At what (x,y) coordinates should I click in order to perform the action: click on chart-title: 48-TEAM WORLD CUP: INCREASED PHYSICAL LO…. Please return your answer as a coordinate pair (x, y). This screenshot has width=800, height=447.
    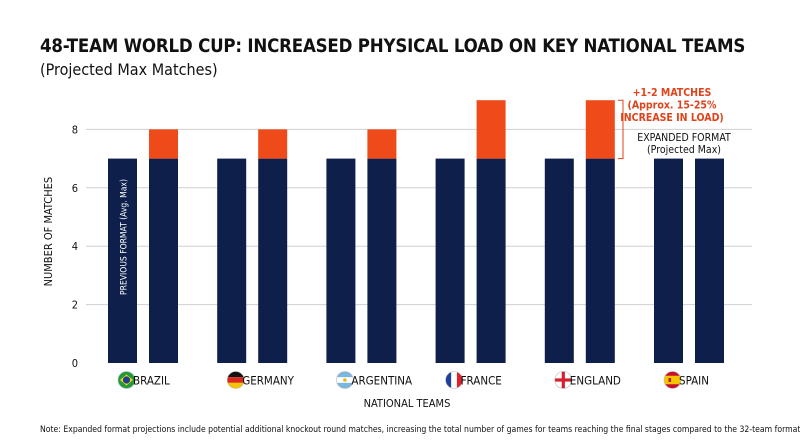
    Looking at the image, I should click on (393, 46).